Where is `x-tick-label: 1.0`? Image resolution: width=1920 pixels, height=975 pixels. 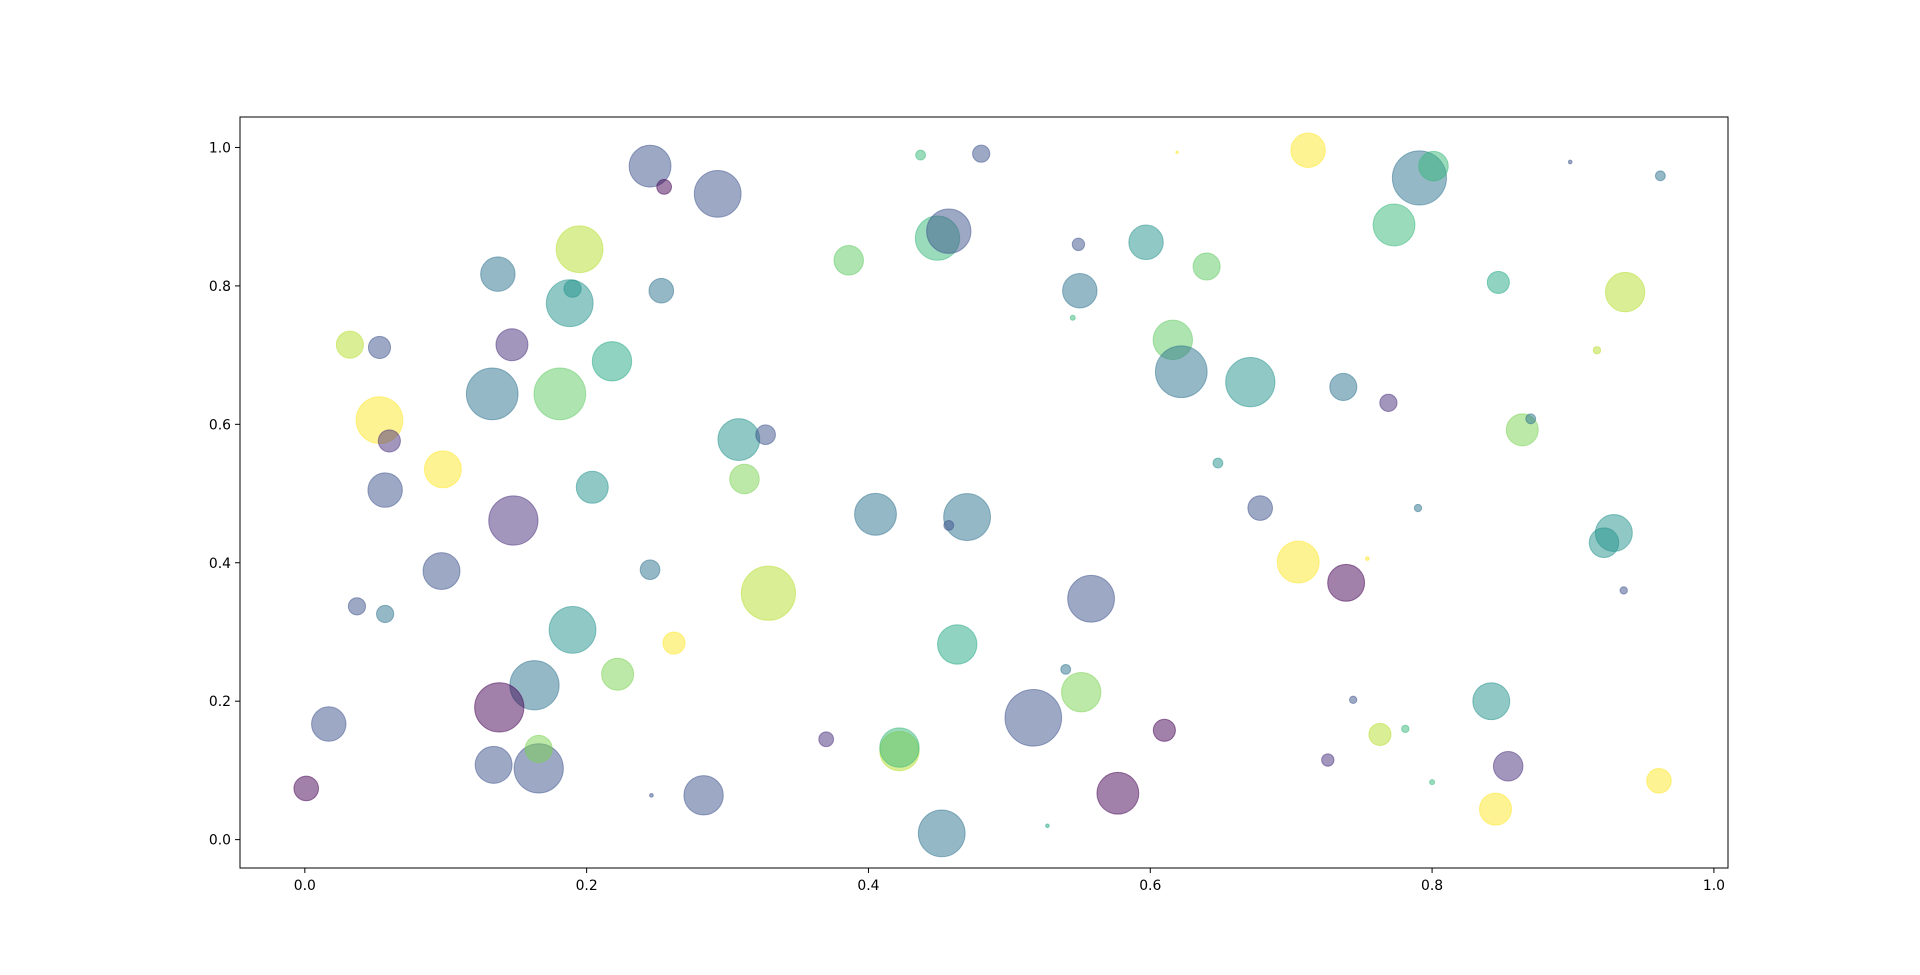
x-tick-label: 1.0 is located at coordinates (1714, 886).